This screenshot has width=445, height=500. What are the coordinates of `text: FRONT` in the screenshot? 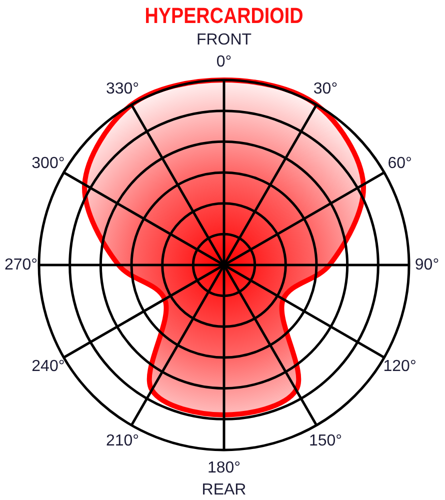 It's located at (224, 40).